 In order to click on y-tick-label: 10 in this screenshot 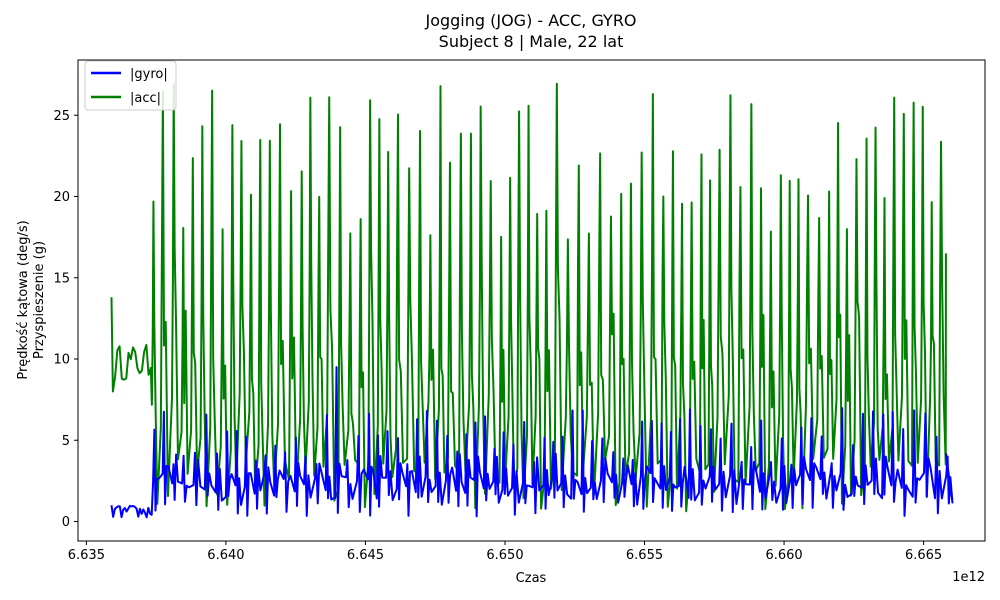, I will do `click(61, 360)`.